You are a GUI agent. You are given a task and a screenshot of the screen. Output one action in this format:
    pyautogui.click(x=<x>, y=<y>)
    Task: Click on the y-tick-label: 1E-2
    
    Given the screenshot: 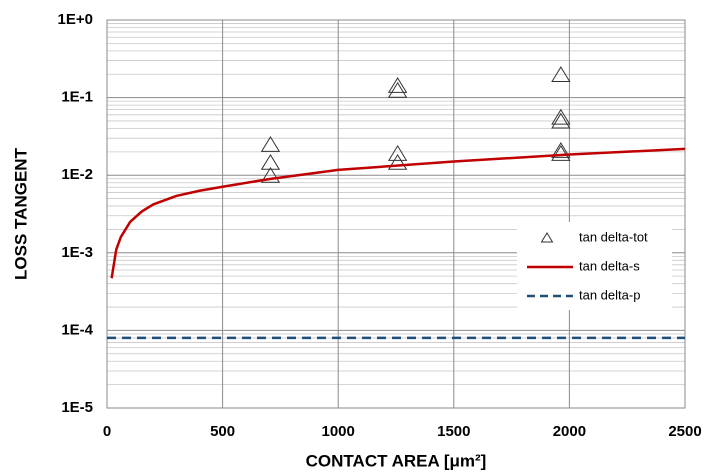 What is the action you would take?
    pyautogui.click(x=77, y=174)
    